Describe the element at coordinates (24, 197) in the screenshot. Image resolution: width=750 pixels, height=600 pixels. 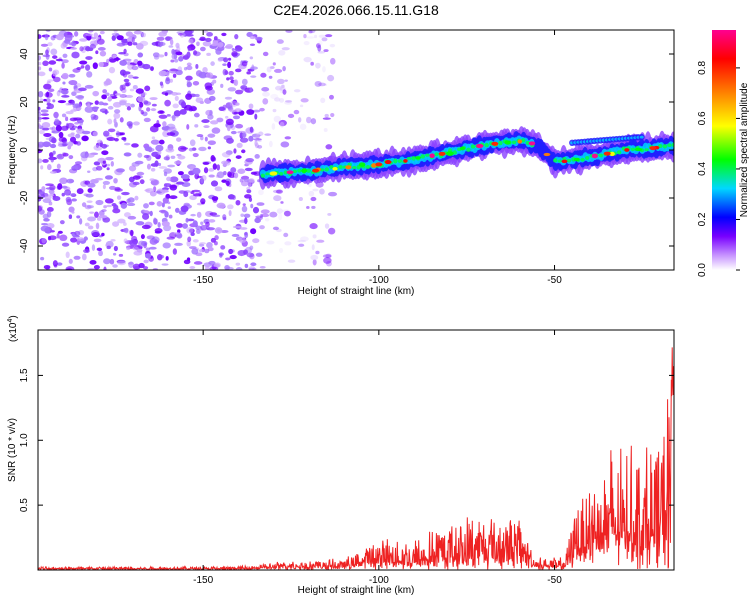
I see `spectrogram-ytick-label: -20` at that location.